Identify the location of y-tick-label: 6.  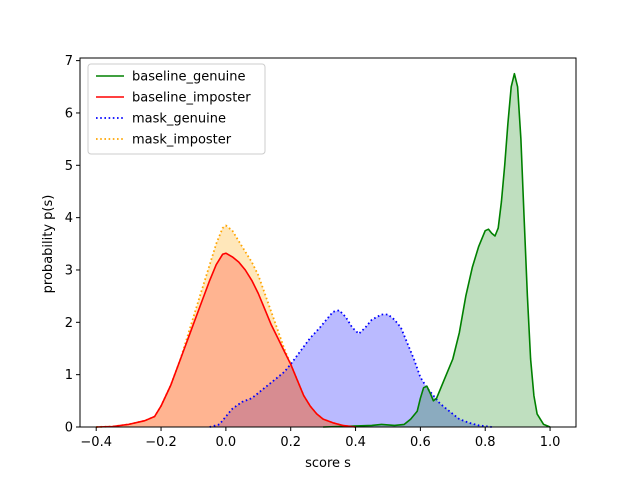
(69, 113).